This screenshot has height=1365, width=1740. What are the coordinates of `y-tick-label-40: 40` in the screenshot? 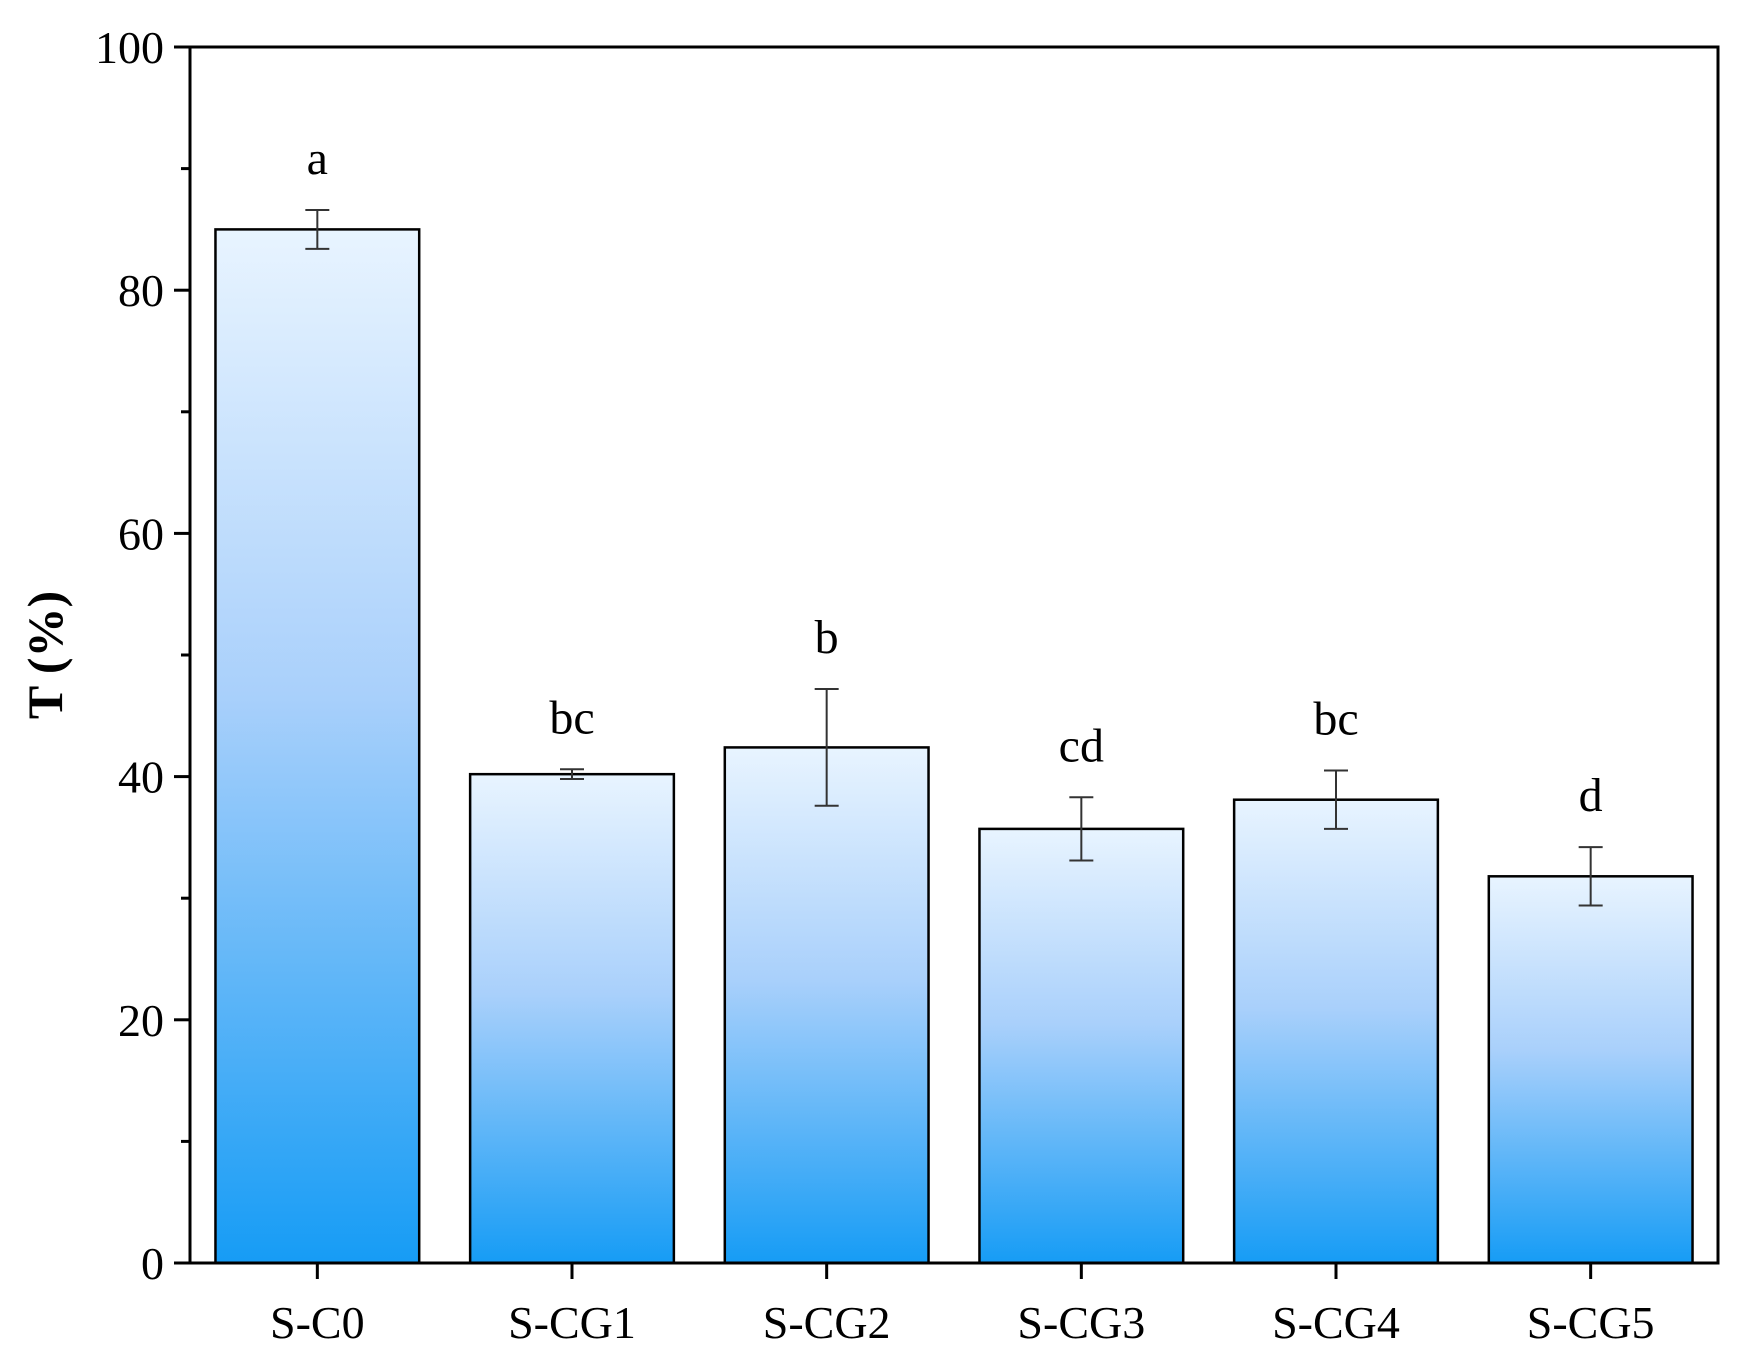 It's located at (141, 777).